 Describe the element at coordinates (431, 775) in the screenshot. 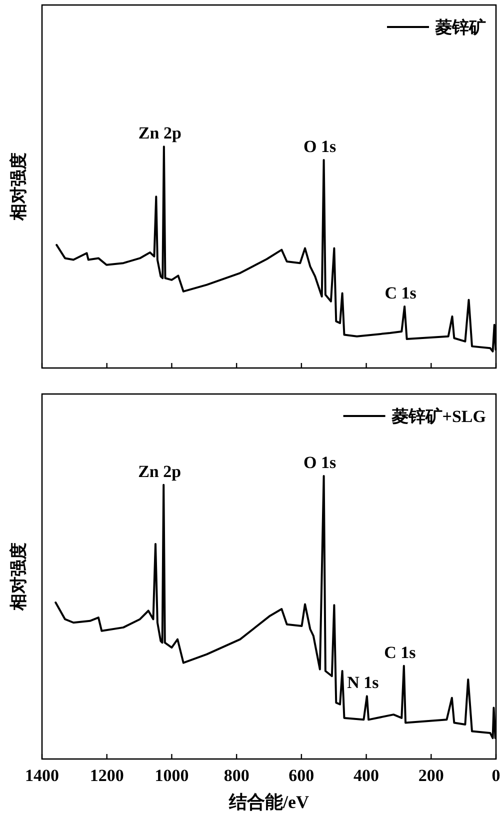

I see `x-tick-label: 200` at that location.